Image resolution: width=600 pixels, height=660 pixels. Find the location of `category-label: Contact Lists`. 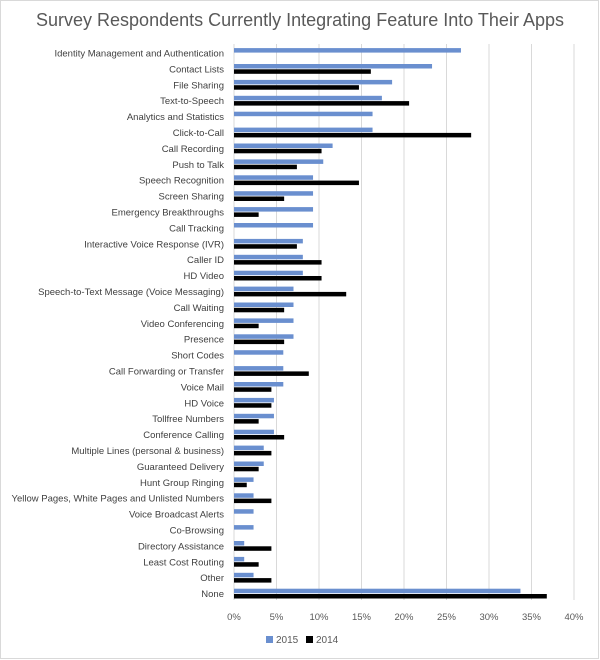

category-label: Contact Lists is located at coordinates (196, 69).